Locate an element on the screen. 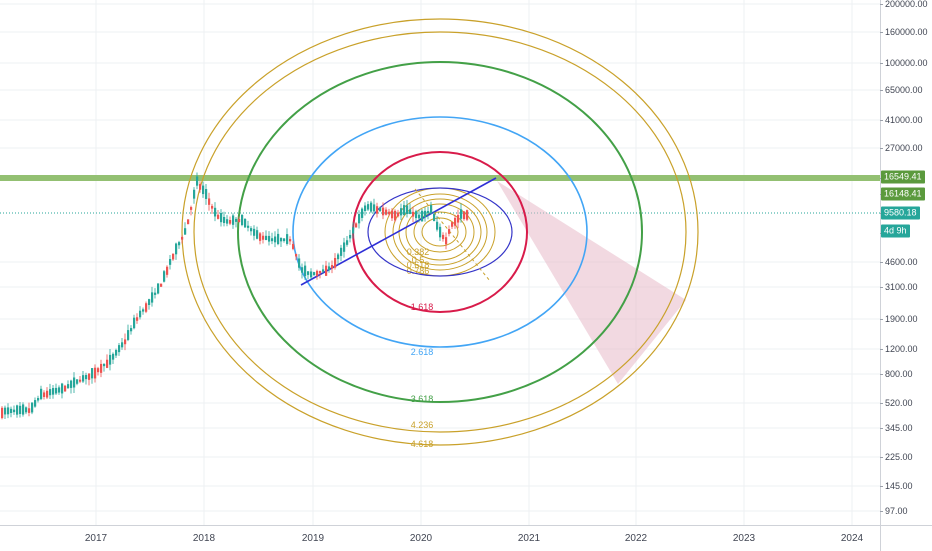 The image size is (932, 551). price-tick-label: 97.00 is located at coordinates (894, 511).